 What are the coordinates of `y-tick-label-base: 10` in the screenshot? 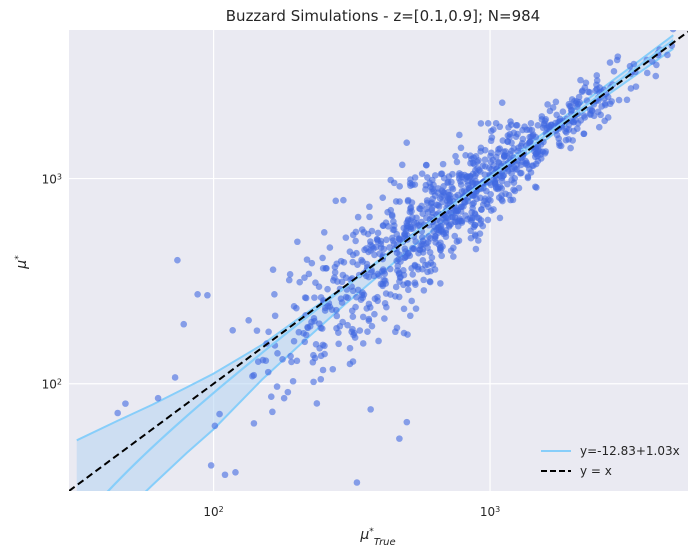 It's located at (49, 385).